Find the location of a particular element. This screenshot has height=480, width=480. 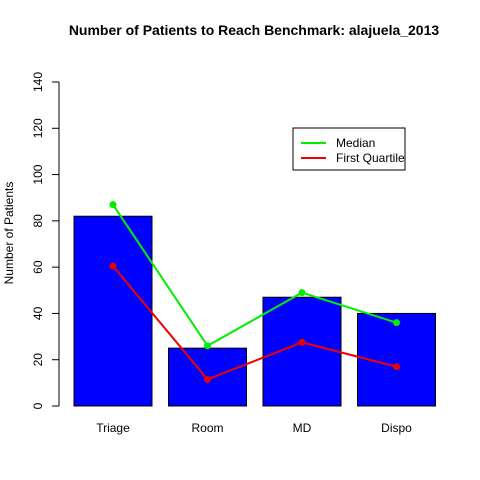

legend-box is located at coordinates (349, 149).